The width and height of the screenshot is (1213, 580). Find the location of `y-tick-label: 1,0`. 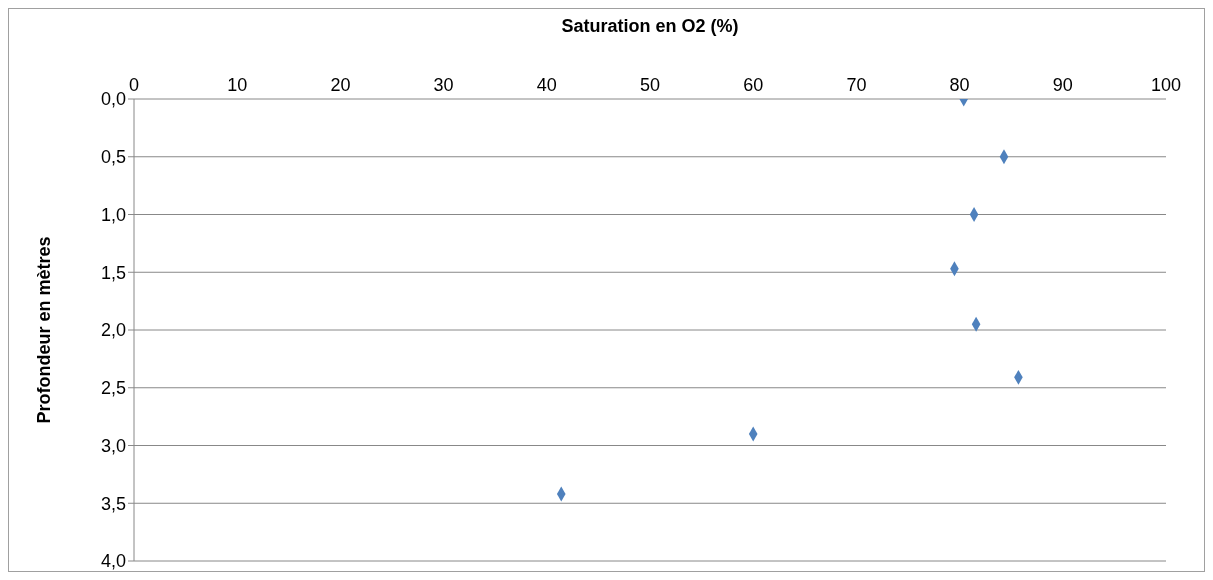

y-tick-label: 1,0 is located at coordinates (113, 214).